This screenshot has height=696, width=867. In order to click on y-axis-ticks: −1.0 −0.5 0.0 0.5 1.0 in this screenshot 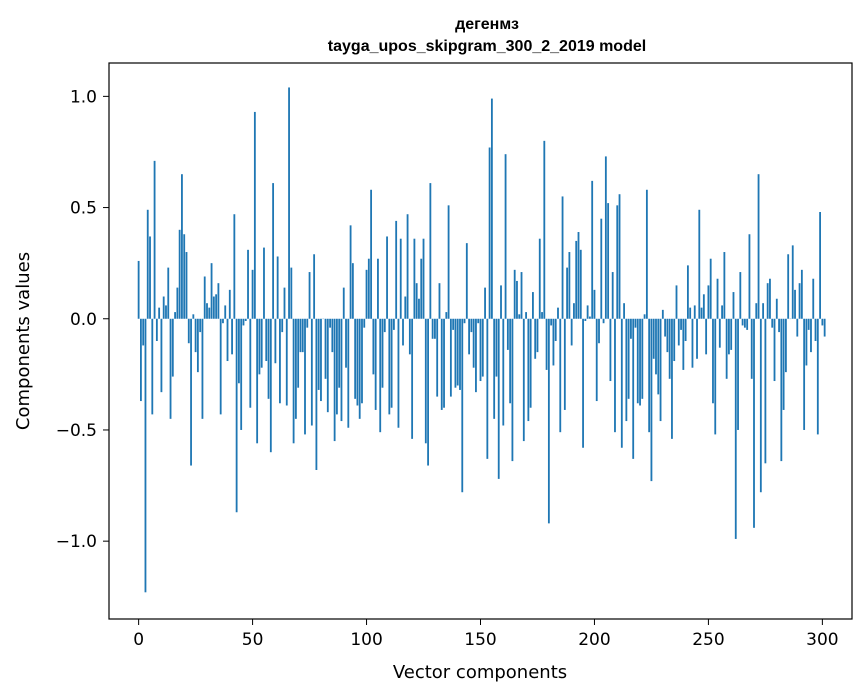, I will do `click(82, 319)`.